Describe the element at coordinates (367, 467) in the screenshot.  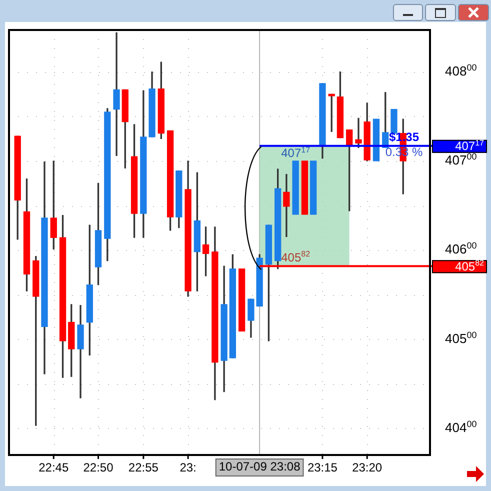
I see `x-tick-label: 23:20` at that location.